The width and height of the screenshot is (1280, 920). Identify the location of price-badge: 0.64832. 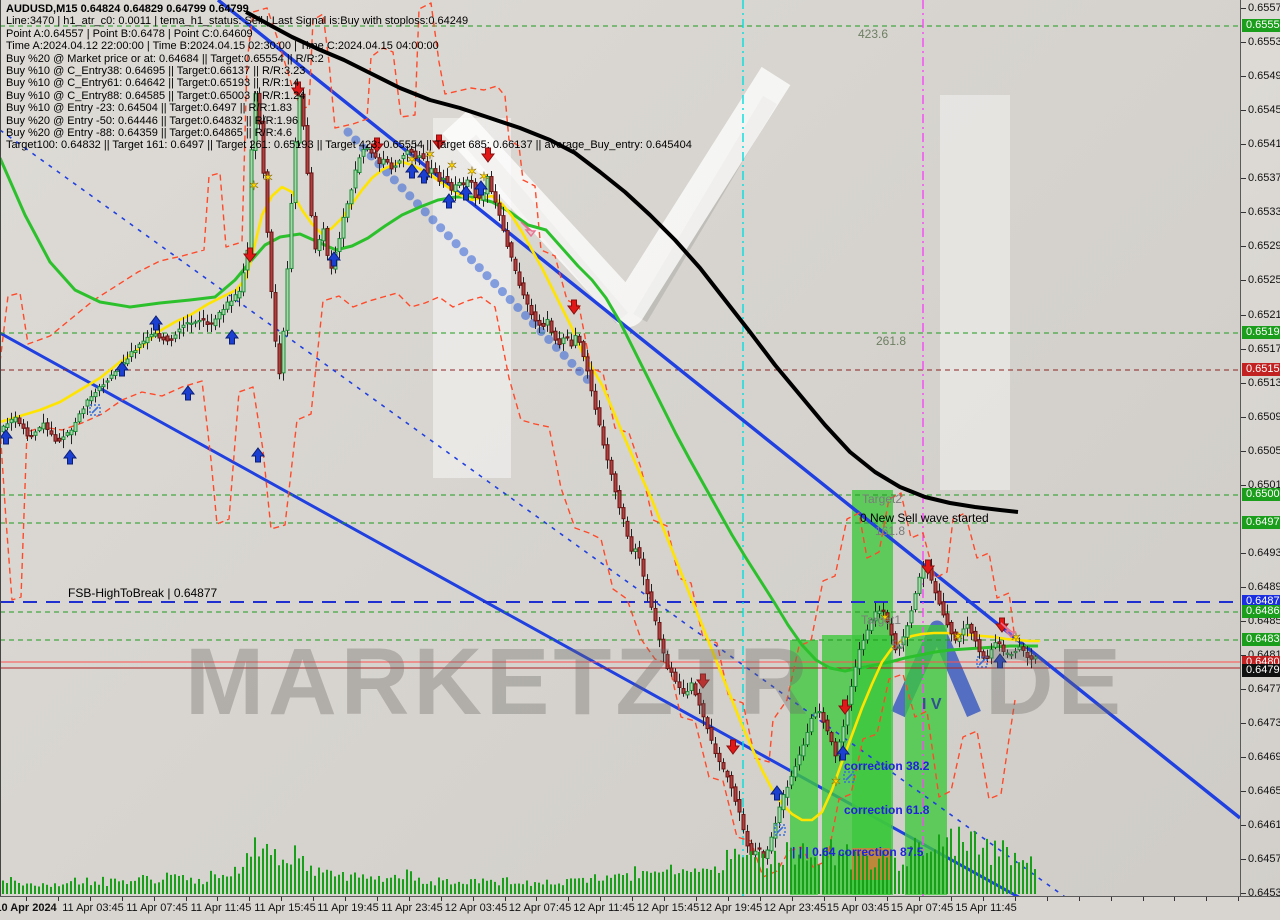
(1261, 639).